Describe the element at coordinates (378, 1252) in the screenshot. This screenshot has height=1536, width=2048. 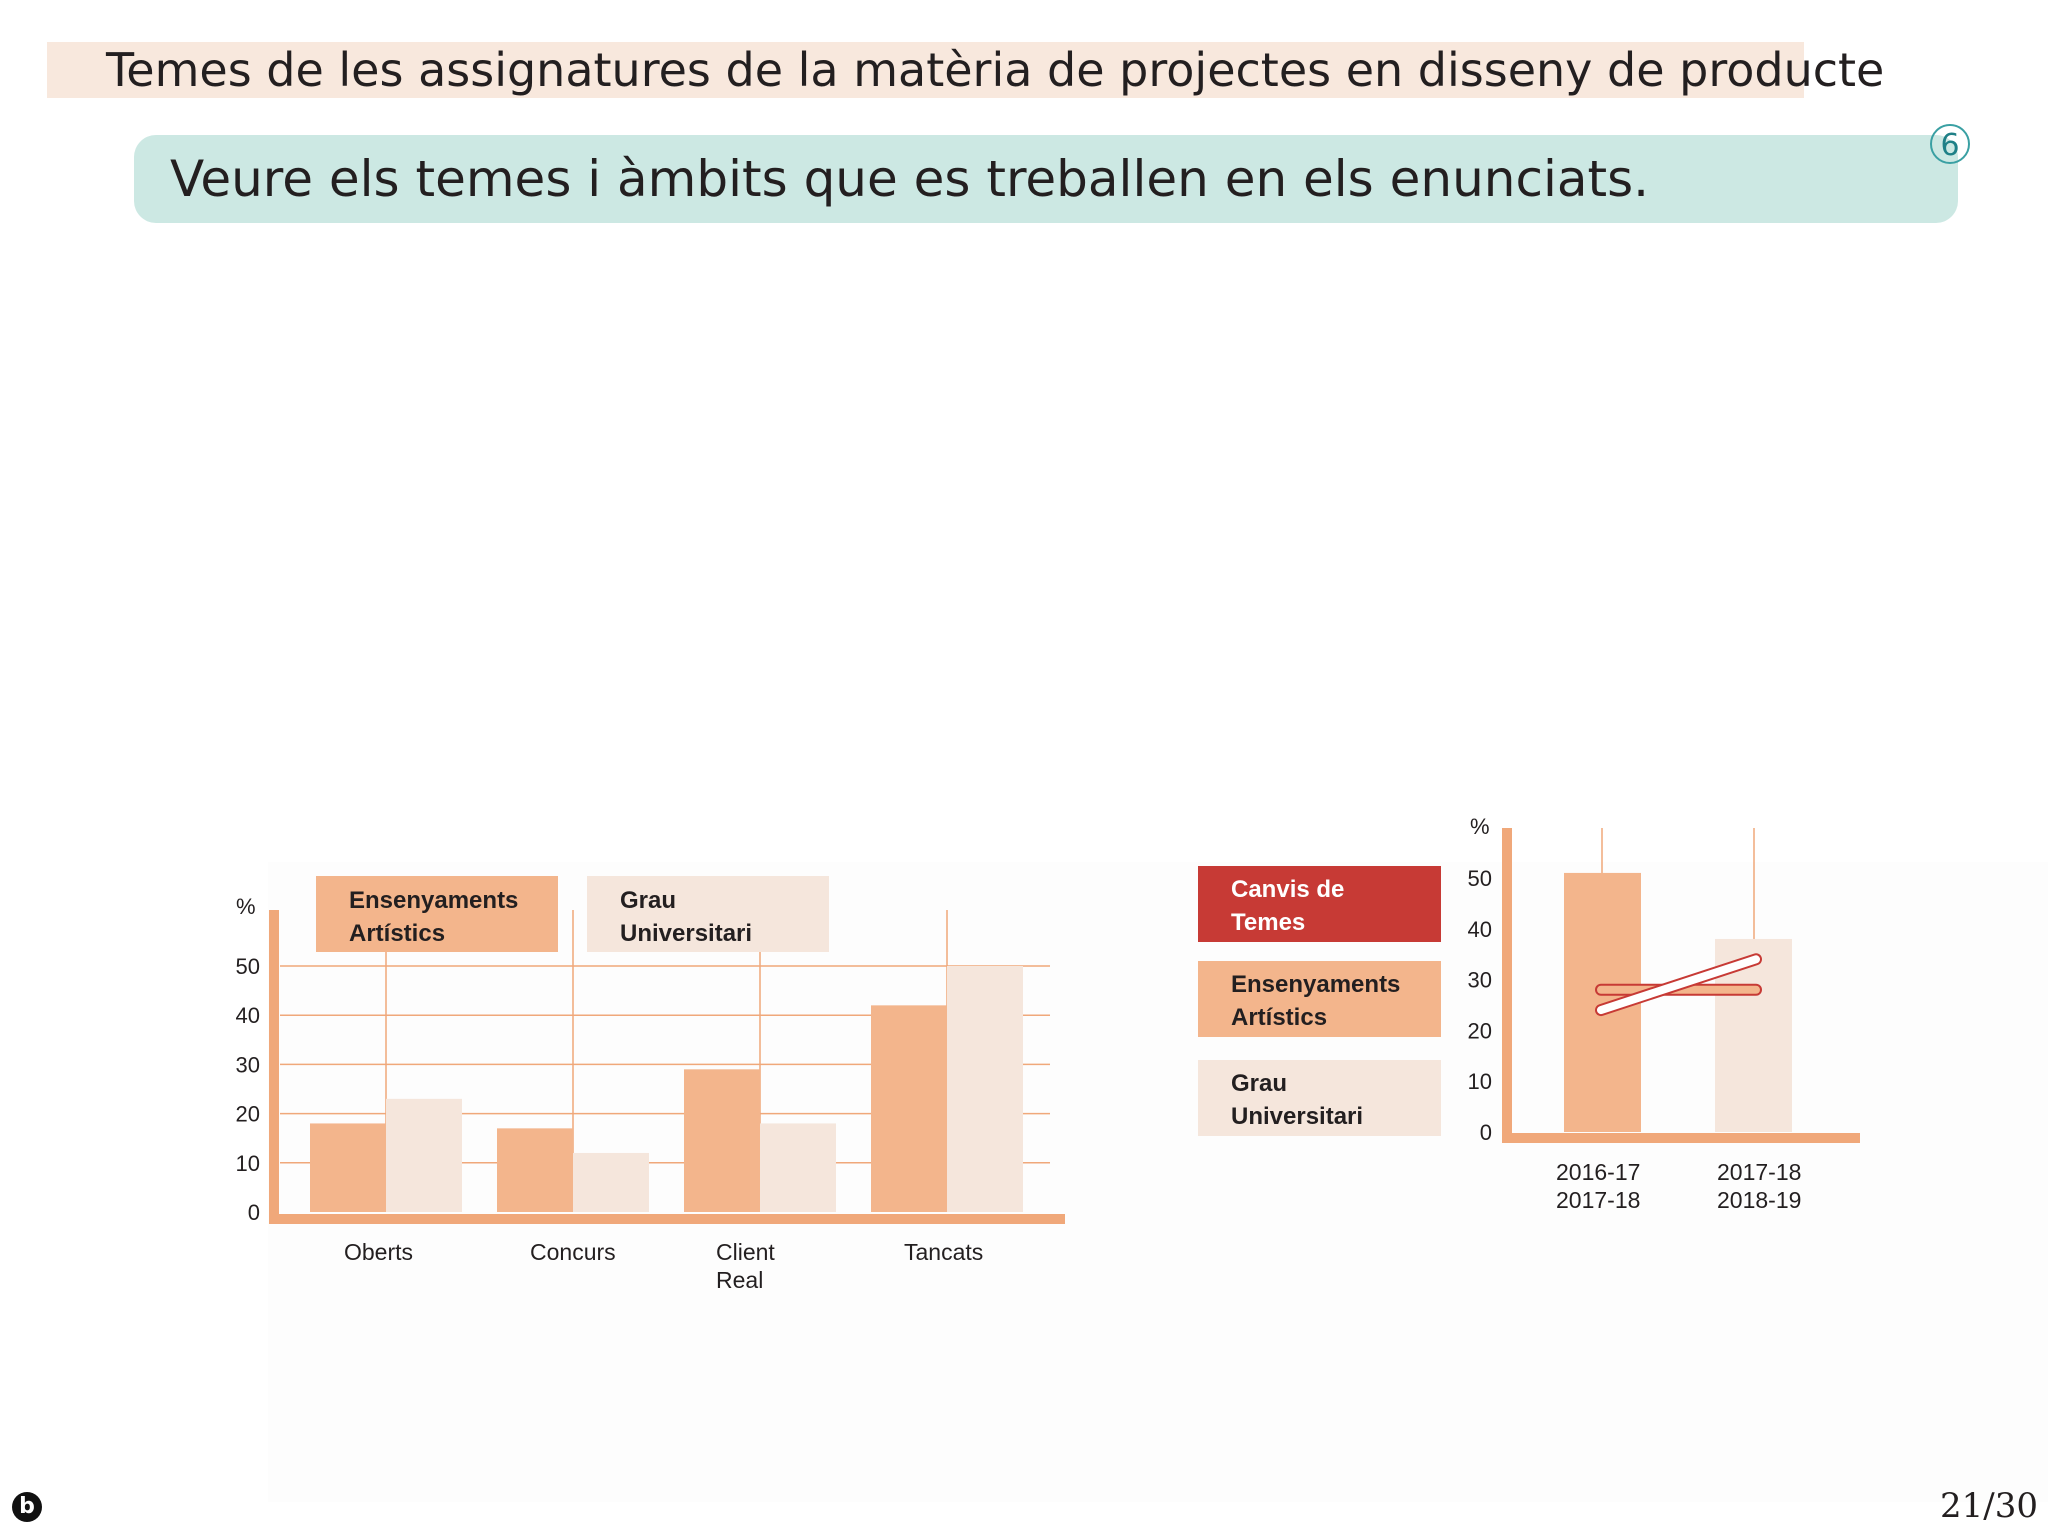
I see `x-category-label: Oberts` at that location.